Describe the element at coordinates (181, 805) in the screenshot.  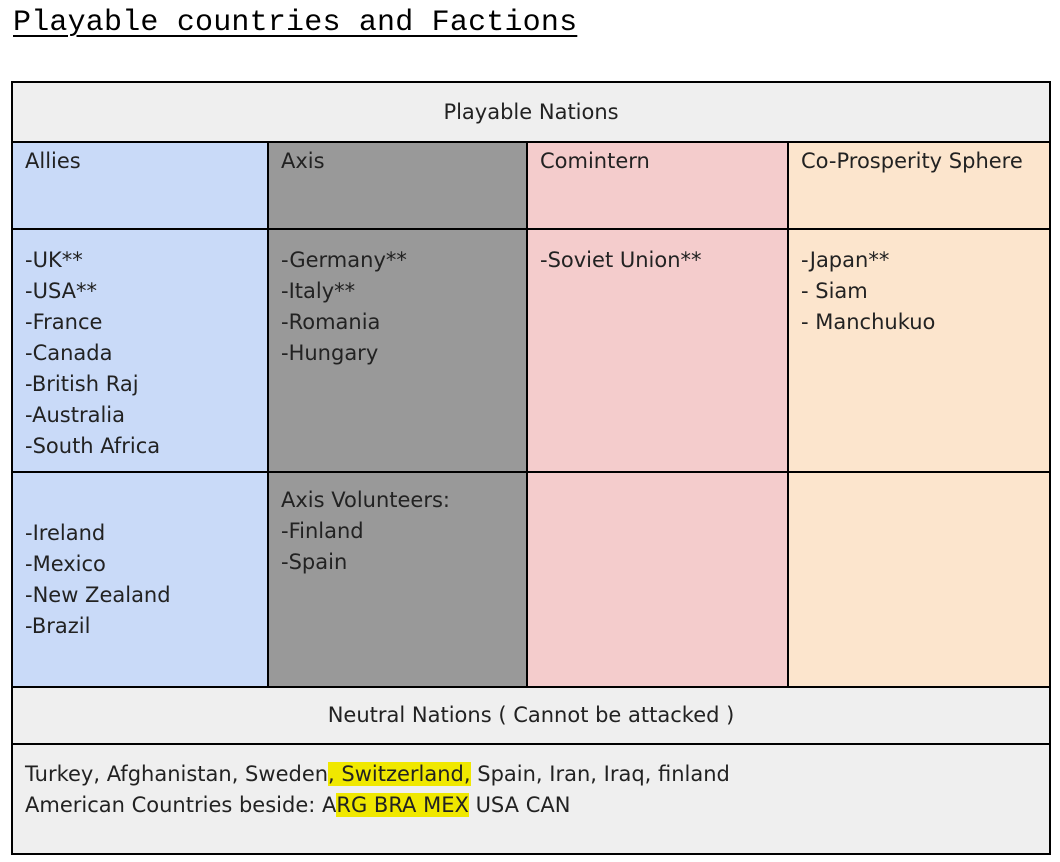
I see `neutral-text: American Countries beside: A` at that location.